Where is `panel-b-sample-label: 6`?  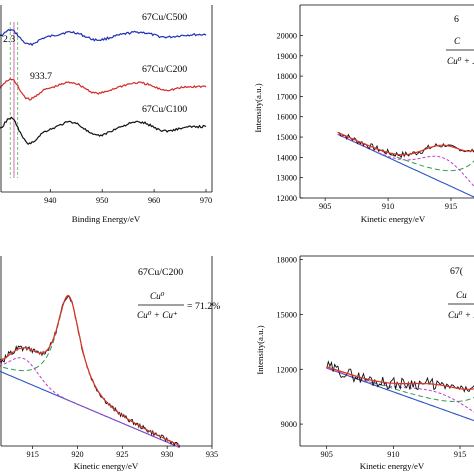
panel-b-sample-label: 6 is located at coordinates (456, 19).